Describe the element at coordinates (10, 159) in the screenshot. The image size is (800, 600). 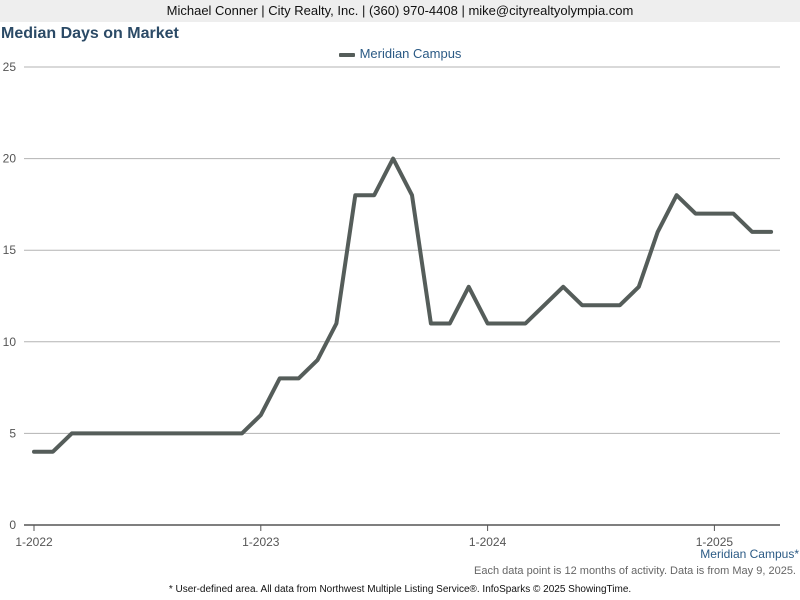
I see `y-tick-label: 20` at that location.